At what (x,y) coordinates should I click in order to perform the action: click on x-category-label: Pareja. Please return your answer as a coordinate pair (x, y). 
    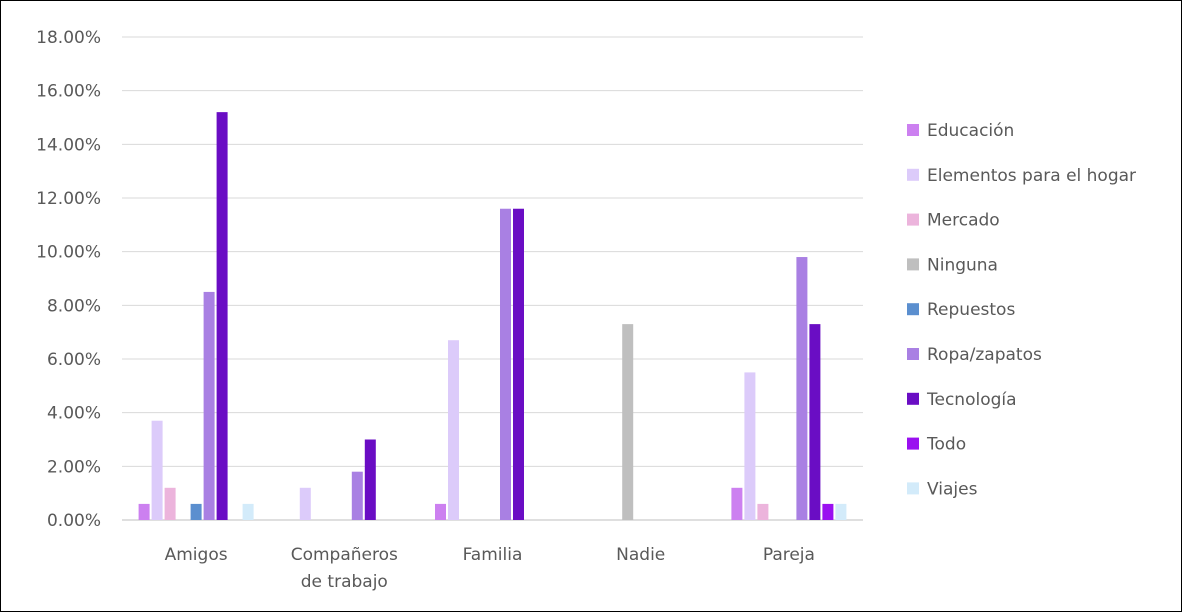
    Looking at the image, I should click on (789, 555).